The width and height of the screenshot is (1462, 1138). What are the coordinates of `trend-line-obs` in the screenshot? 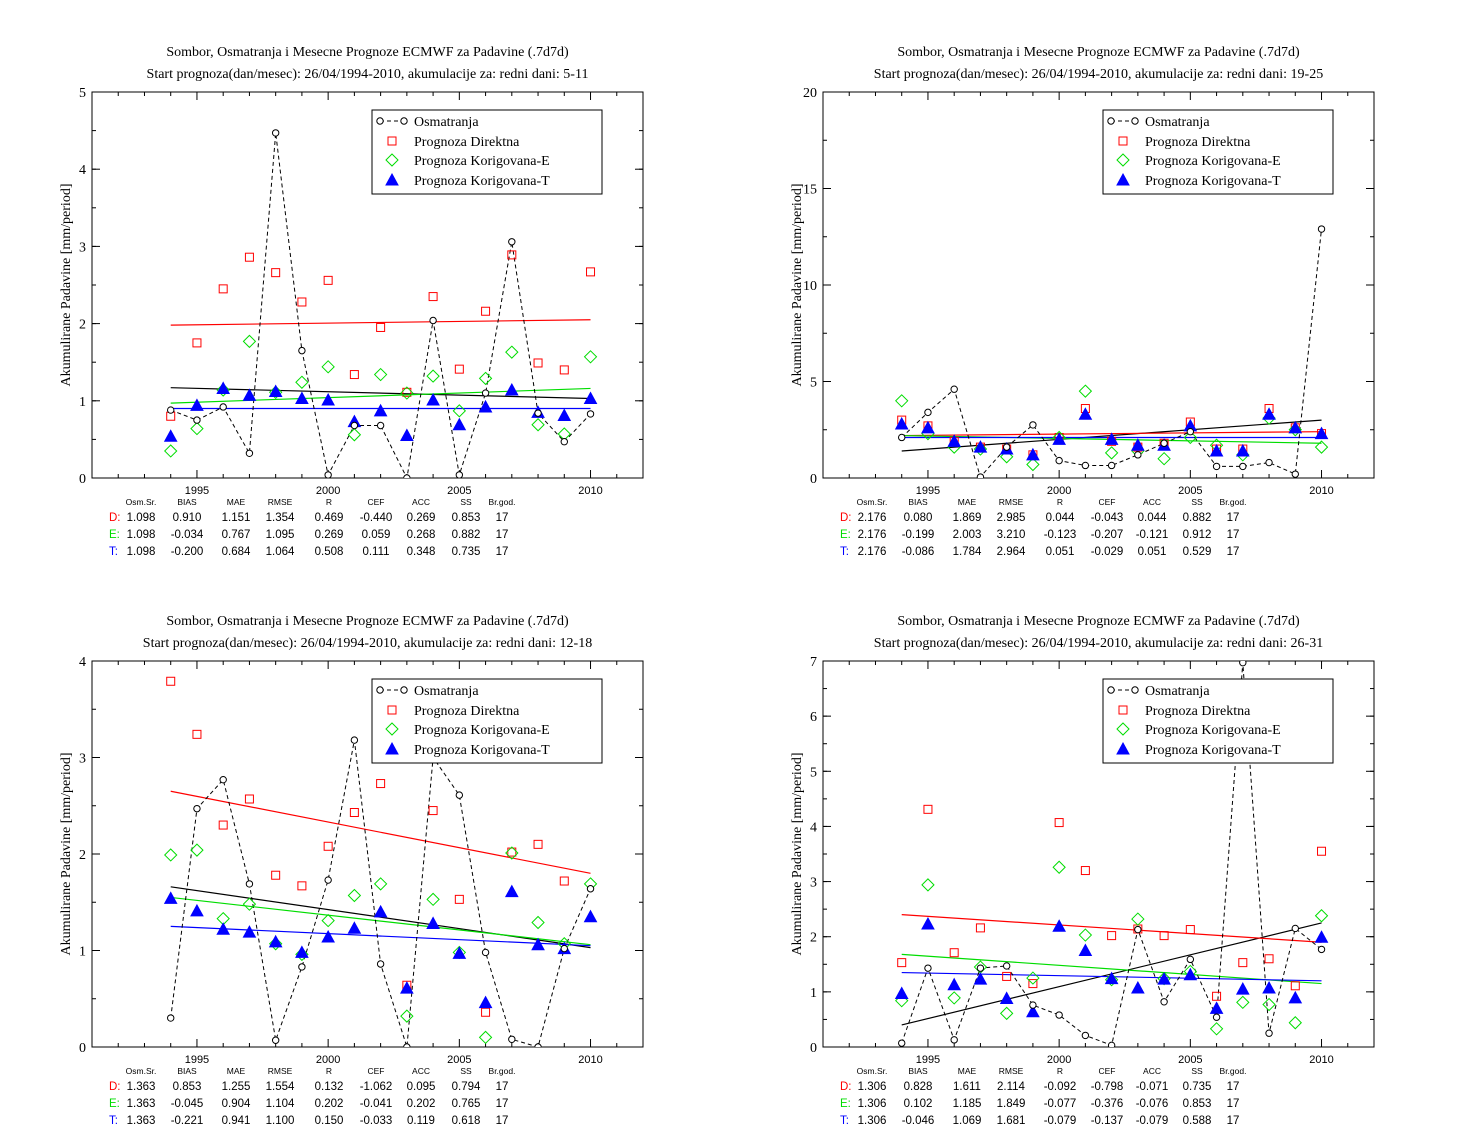 It's located at (380, 393).